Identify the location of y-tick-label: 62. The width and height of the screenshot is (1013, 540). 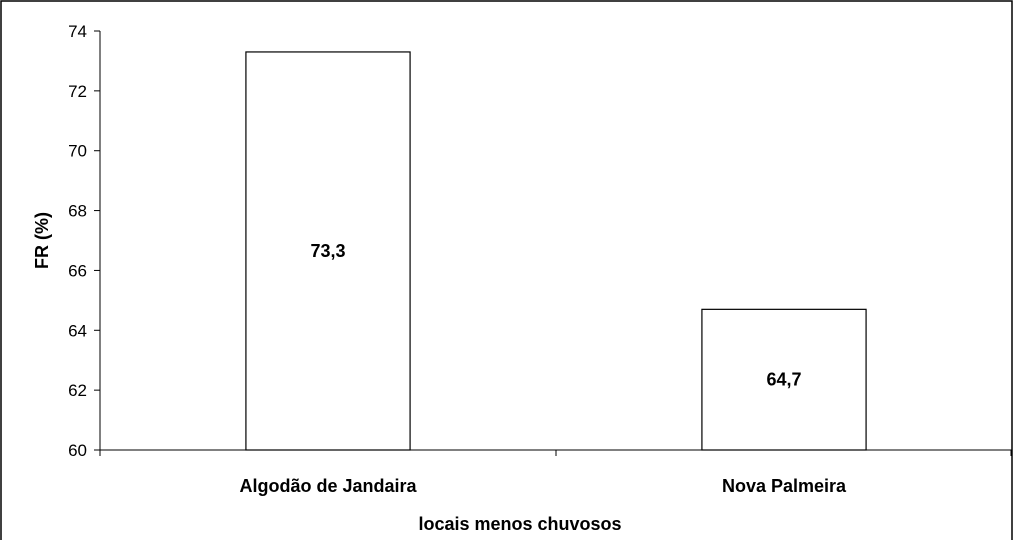
(77, 390).